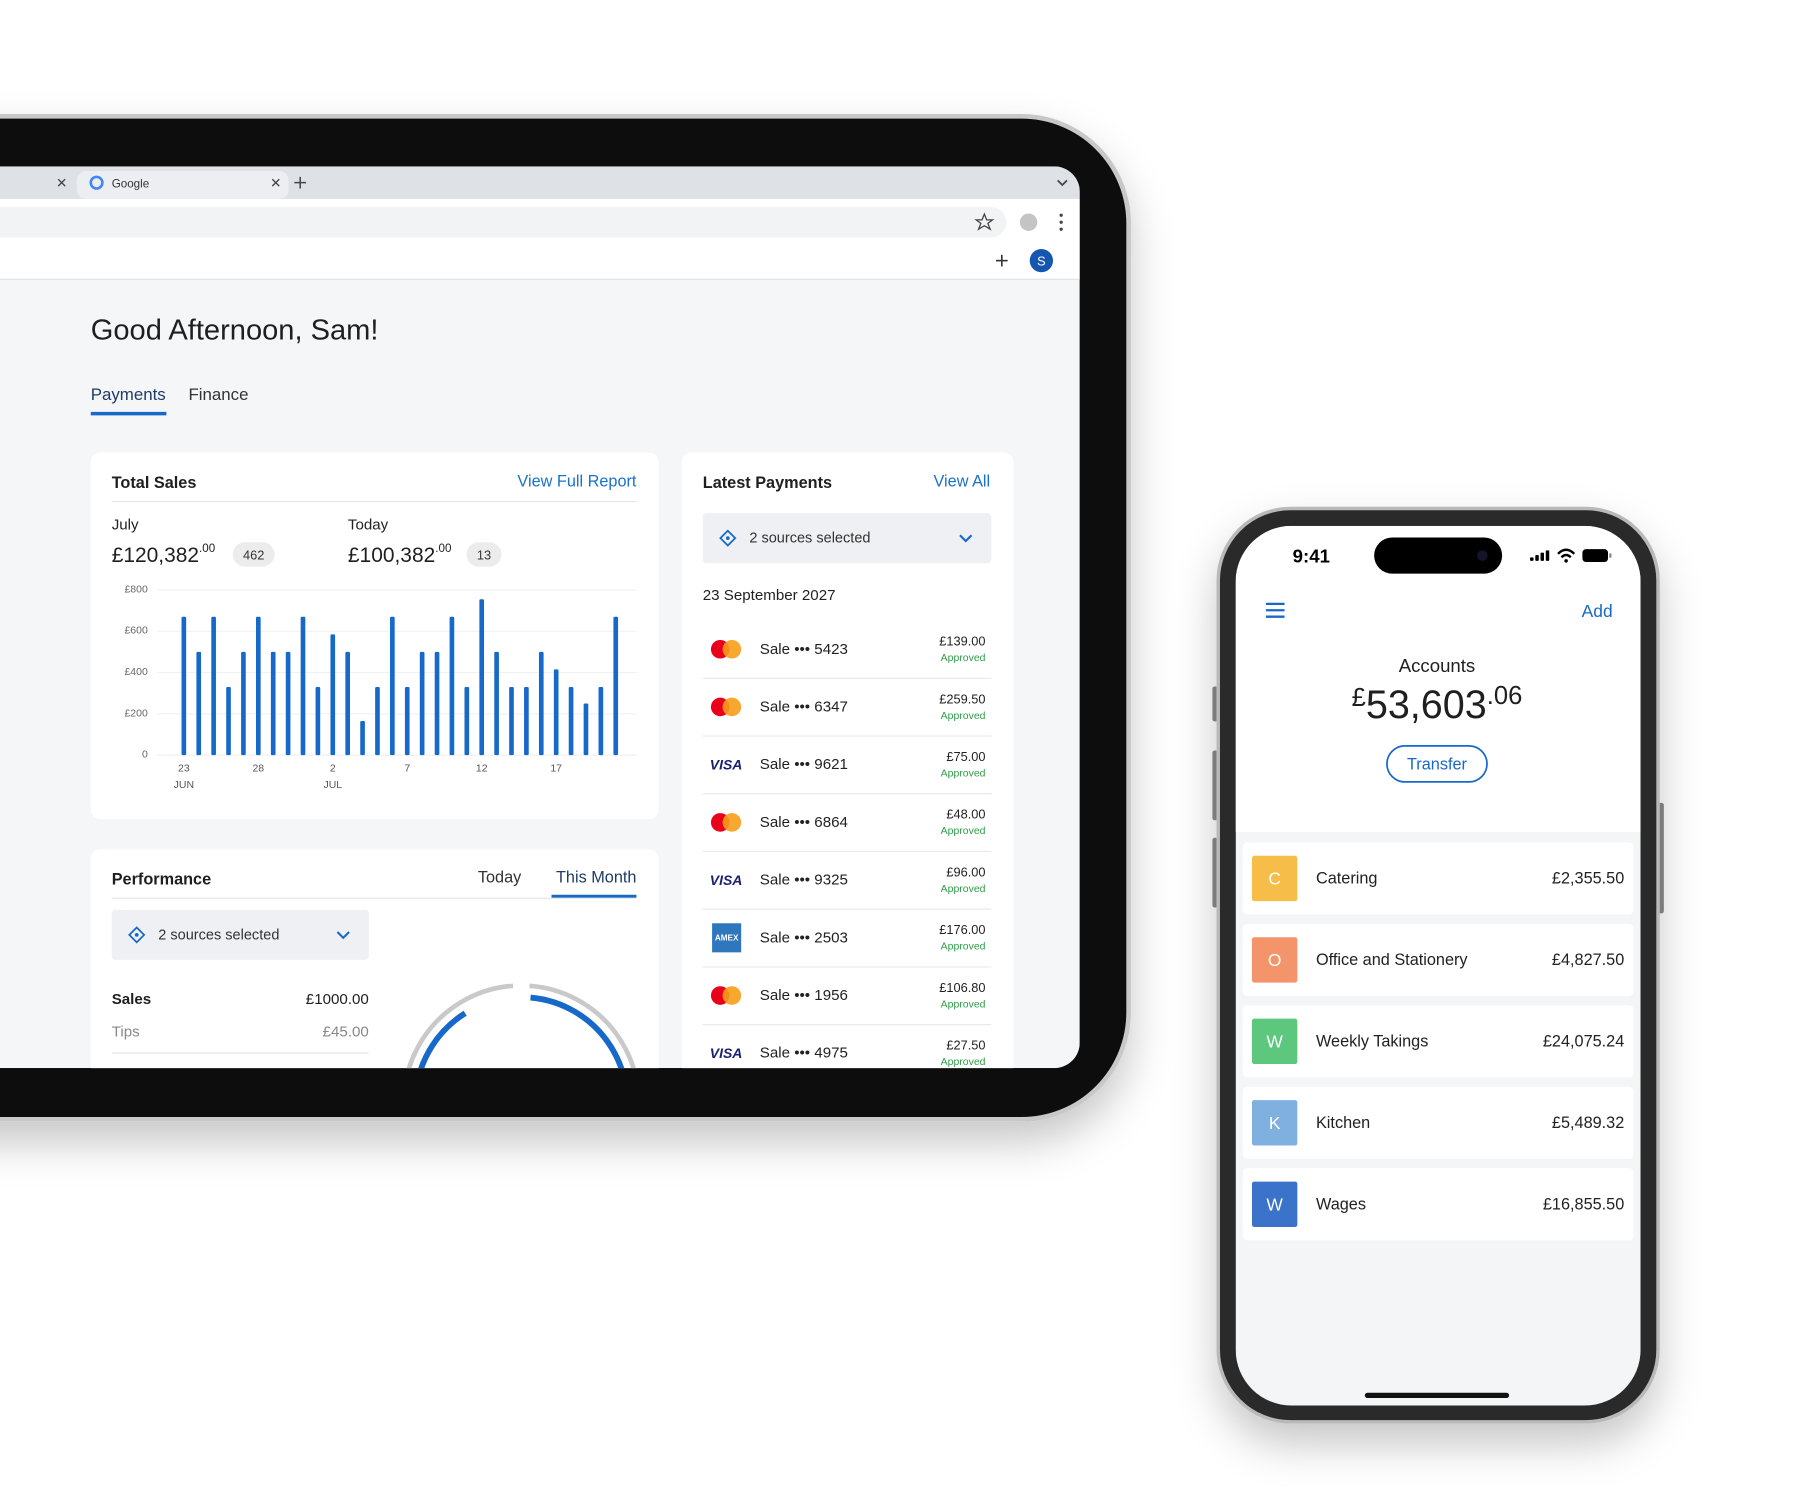 This screenshot has width=1800, height=1502. What do you see at coordinates (1597, 611) in the screenshot?
I see `add-button: Add` at bounding box center [1597, 611].